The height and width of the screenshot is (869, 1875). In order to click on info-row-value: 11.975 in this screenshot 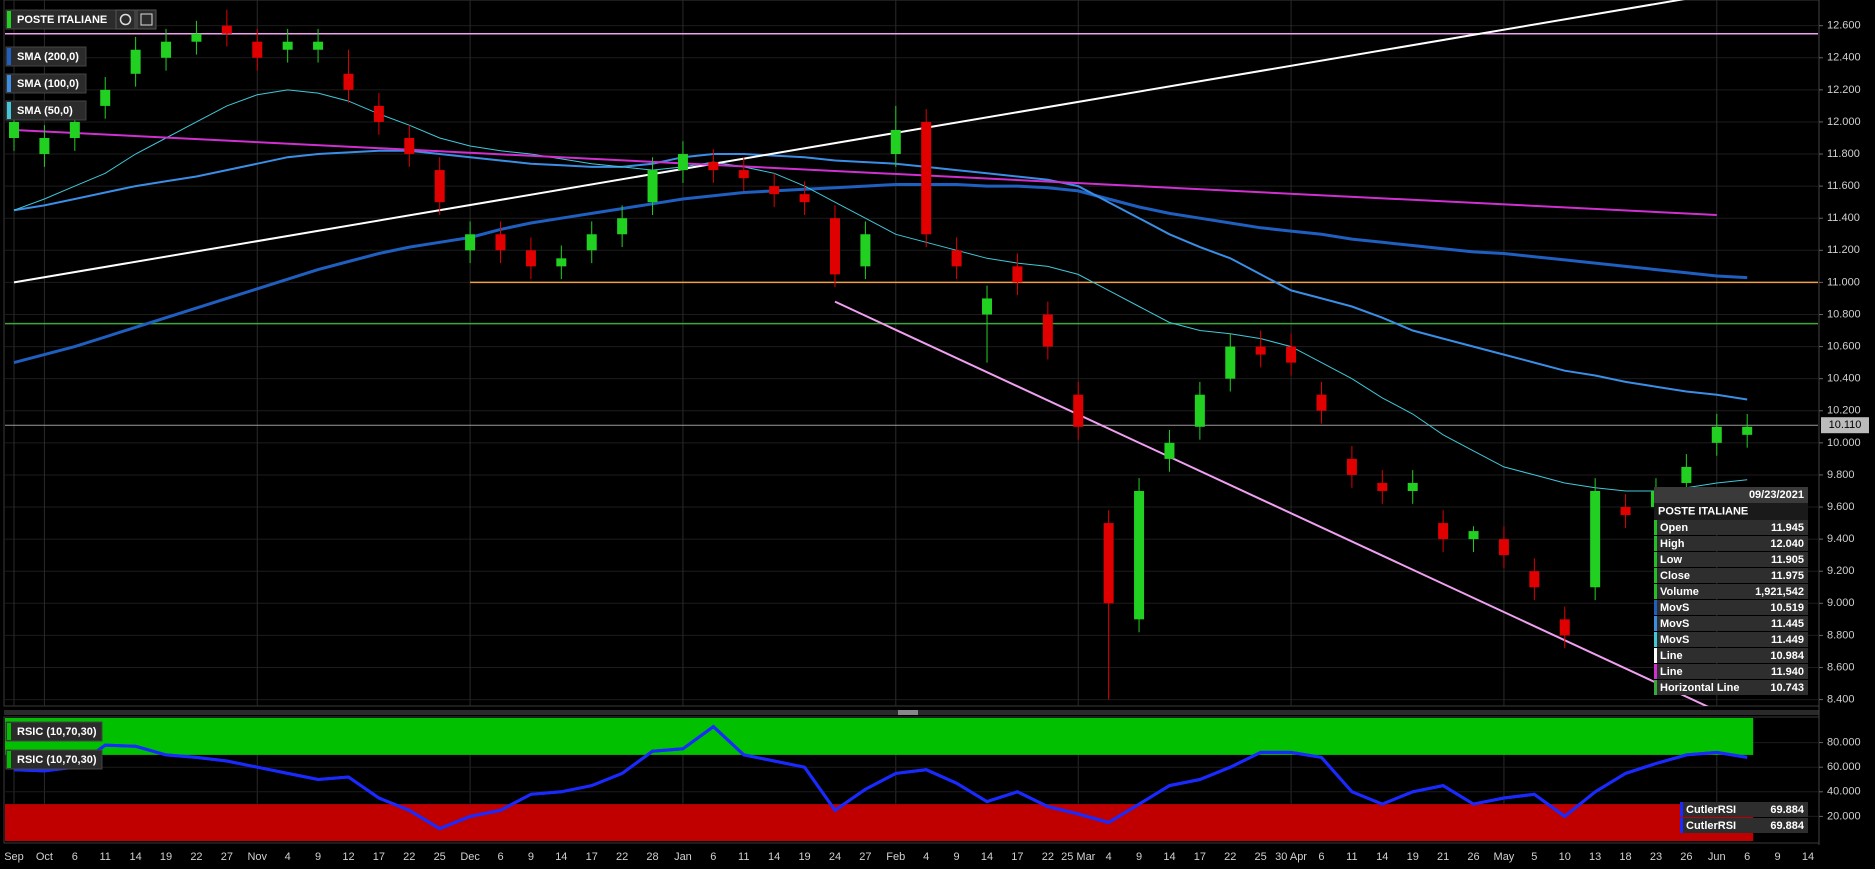, I will do `click(1787, 576)`.